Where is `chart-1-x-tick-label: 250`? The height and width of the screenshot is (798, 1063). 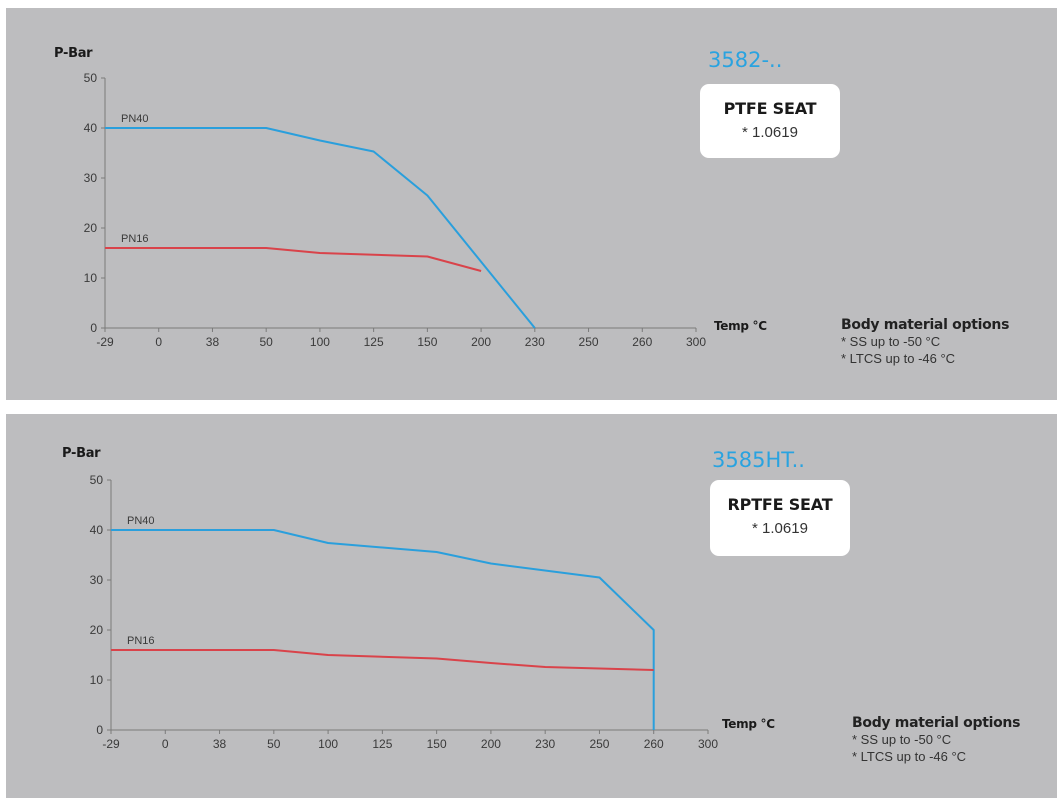 chart-1-x-tick-label: 250 is located at coordinates (589, 342).